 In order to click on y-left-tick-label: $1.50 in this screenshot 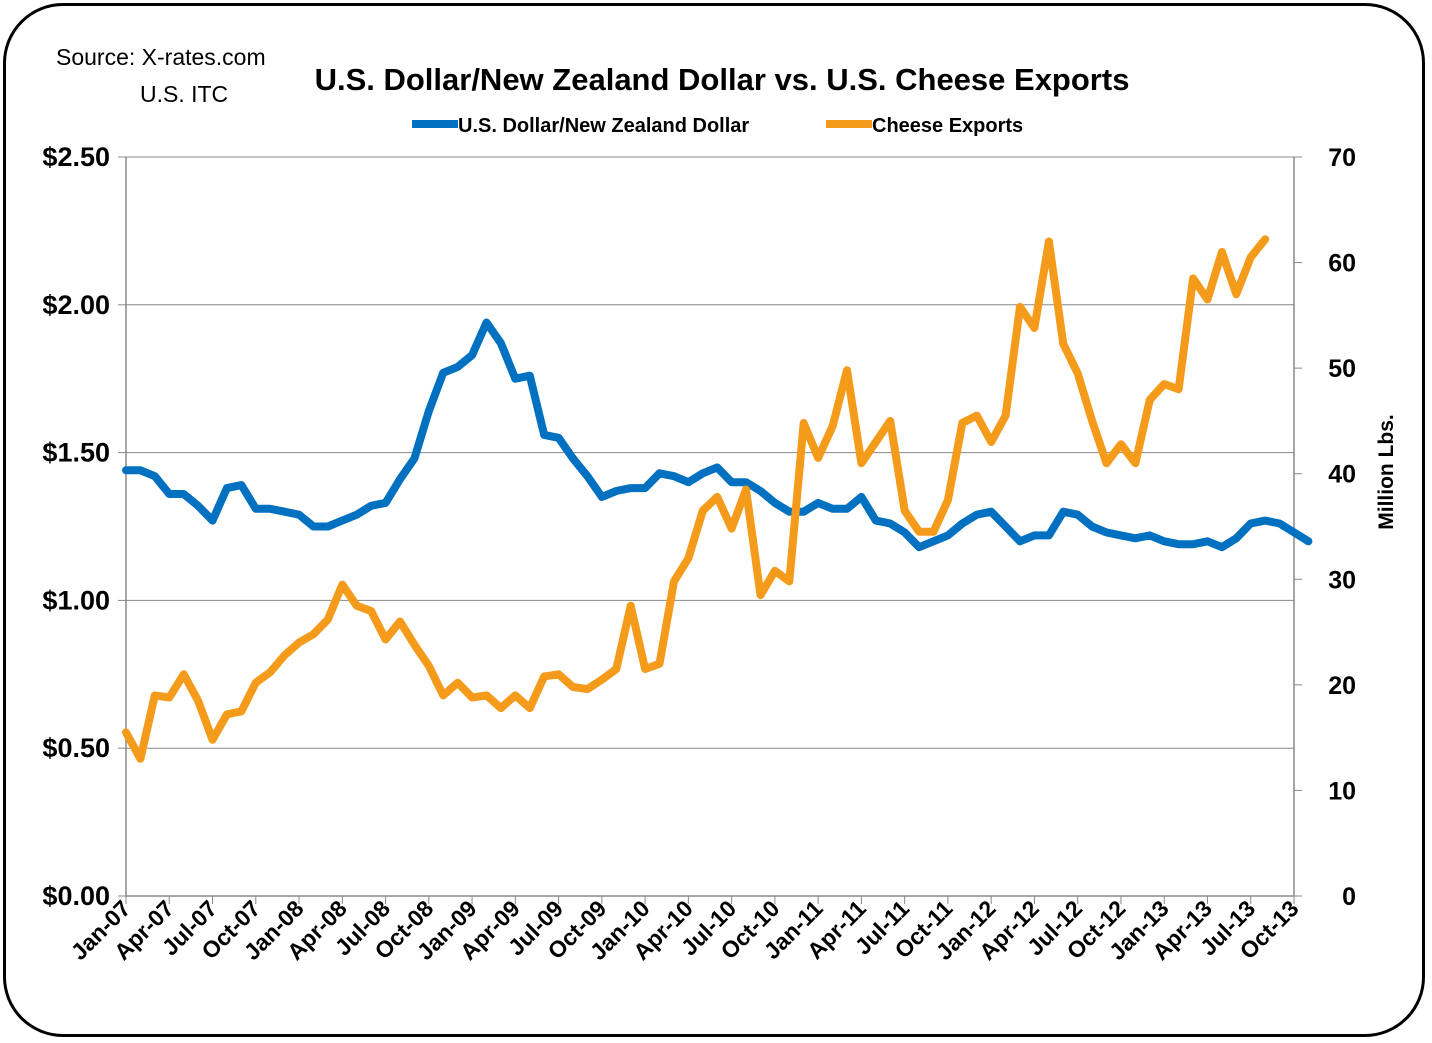, I will do `click(76, 453)`.